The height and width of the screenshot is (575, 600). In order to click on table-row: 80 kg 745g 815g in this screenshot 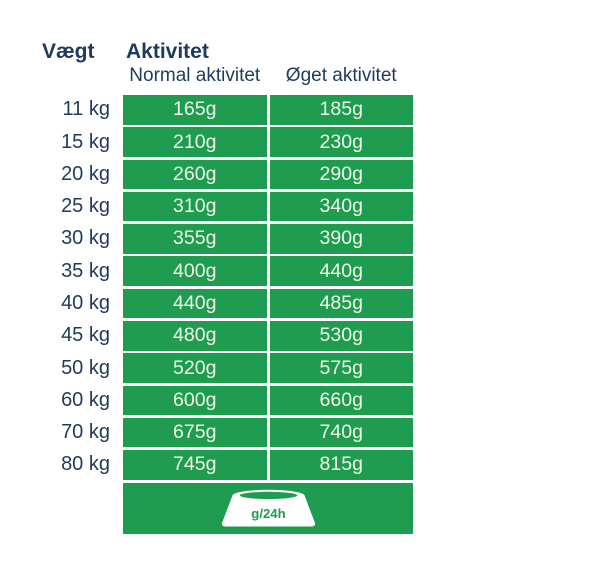, I will do `click(206, 465)`.